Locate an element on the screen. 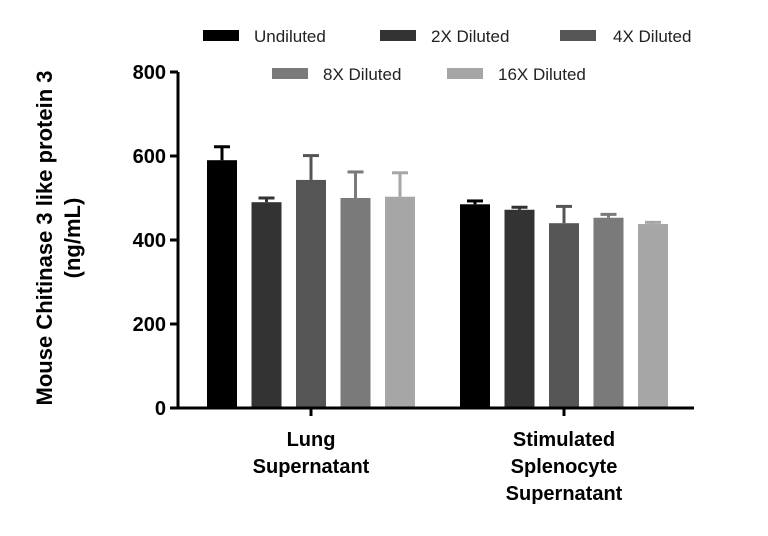 This screenshot has height=536, width=768. legend-label: 16X Diluted is located at coordinates (542, 74).